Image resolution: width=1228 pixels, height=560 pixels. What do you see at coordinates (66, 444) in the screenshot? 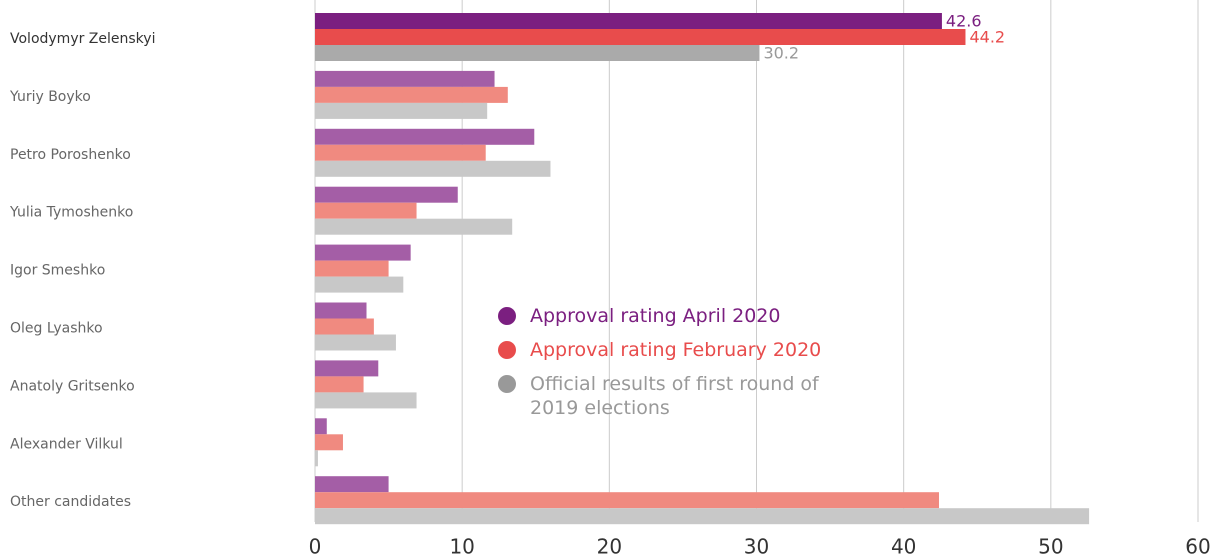
I see `category-label: Alexander Vilkul` at bounding box center [66, 444].